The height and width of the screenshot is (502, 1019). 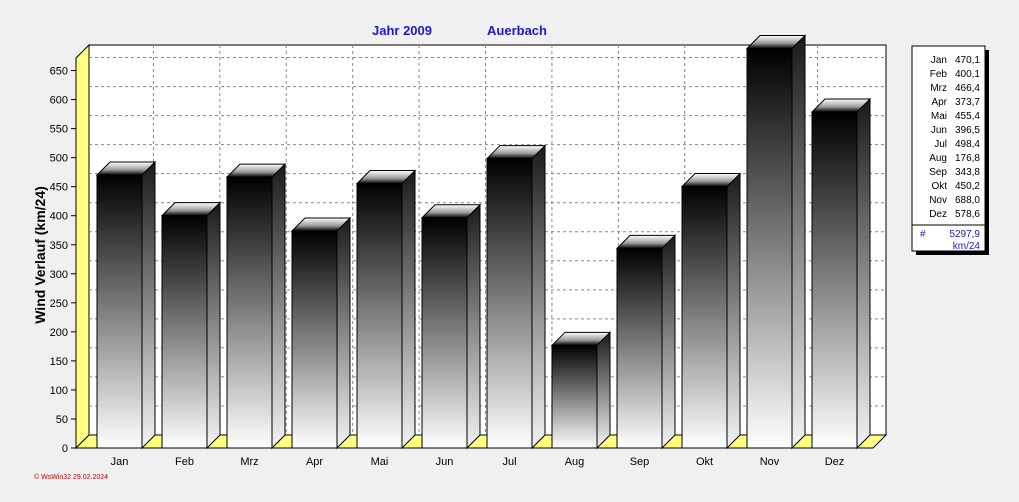 What do you see at coordinates (967, 116) in the screenshot?
I see `legend-value: 455,4` at bounding box center [967, 116].